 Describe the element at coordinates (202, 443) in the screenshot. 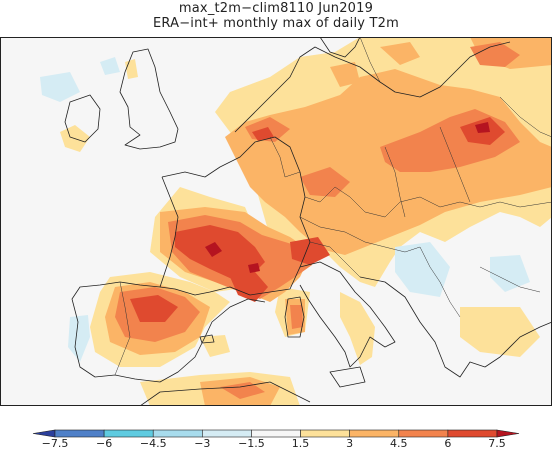

I see `colorbar-tick-label: −3` at that location.